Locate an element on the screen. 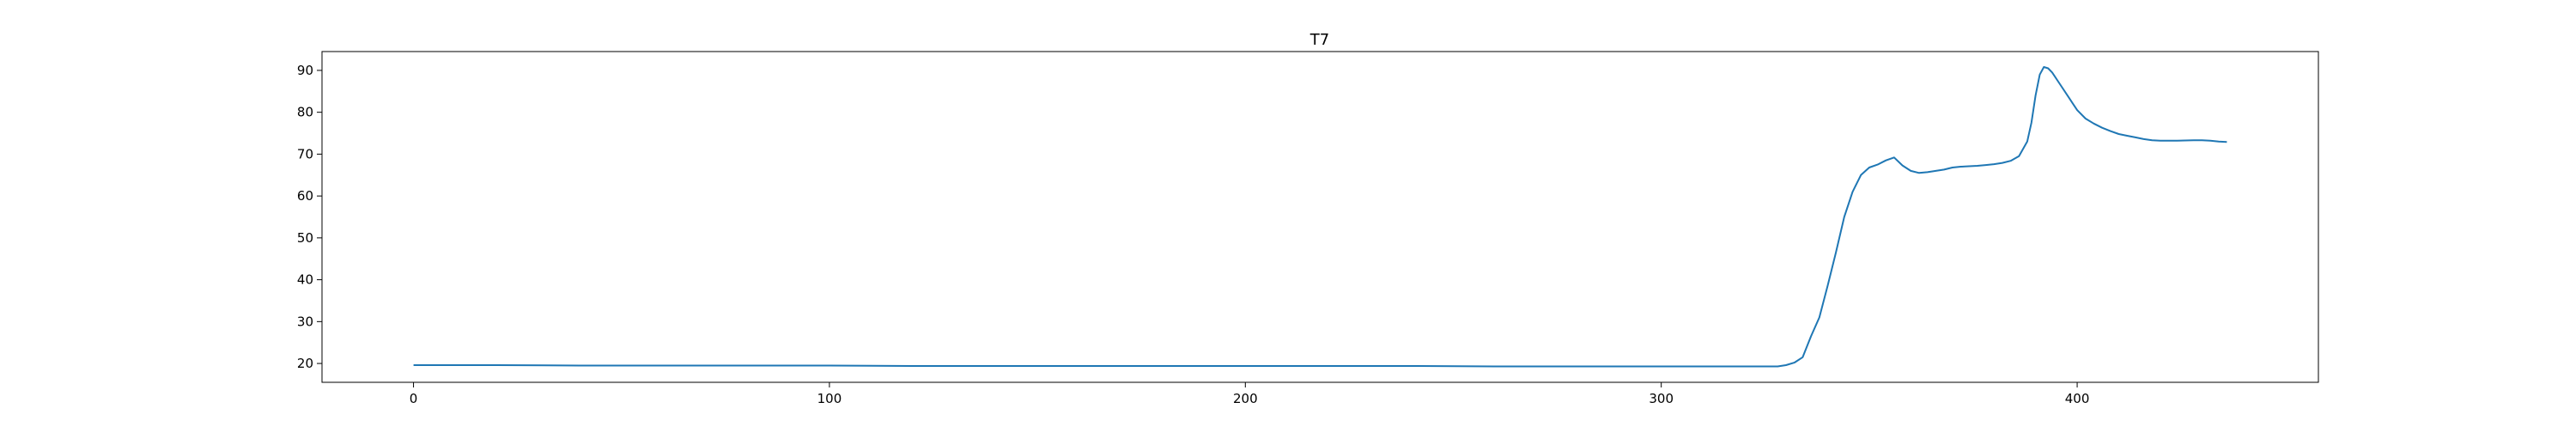 The height and width of the screenshot is (433, 2576). x-tick-label: 200 is located at coordinates (1246, 398).